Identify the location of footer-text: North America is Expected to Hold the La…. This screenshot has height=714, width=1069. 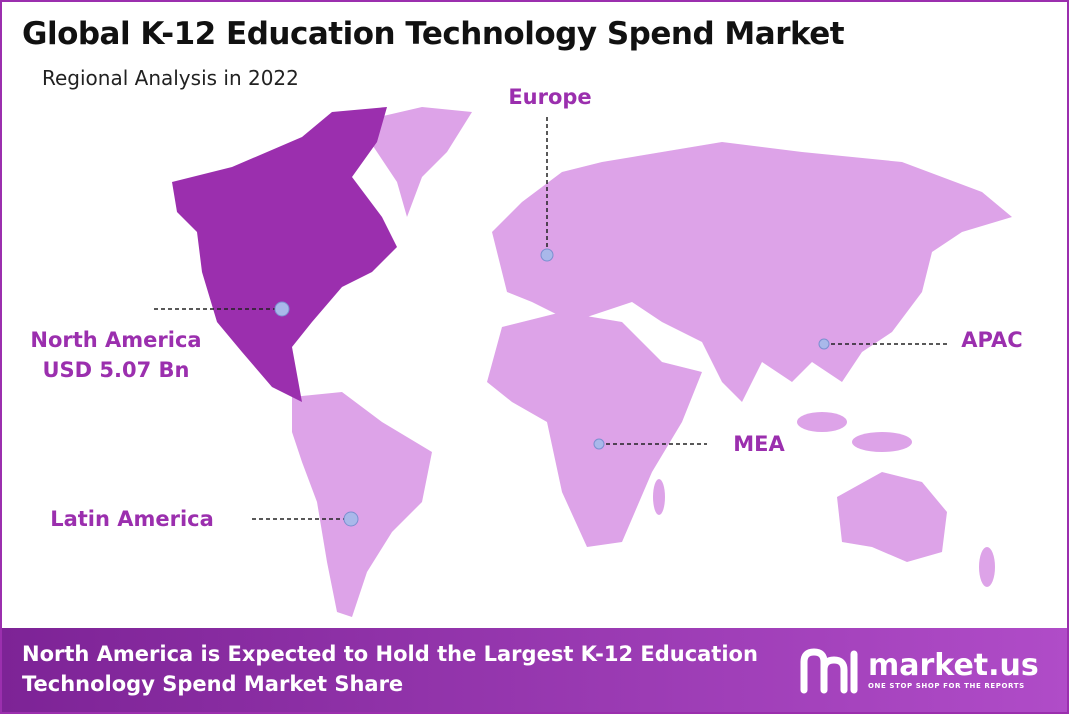
(390, 654).